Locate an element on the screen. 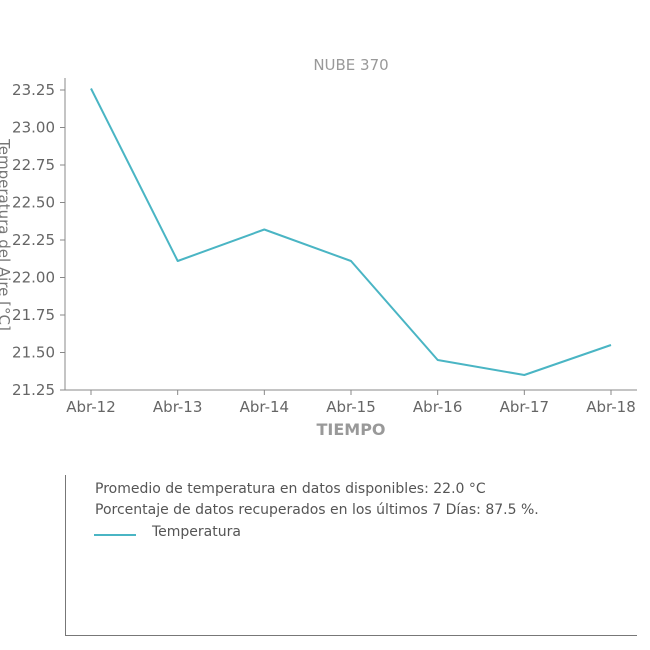  y-tick-label: 21.75 is located at coordinates (33, 315).